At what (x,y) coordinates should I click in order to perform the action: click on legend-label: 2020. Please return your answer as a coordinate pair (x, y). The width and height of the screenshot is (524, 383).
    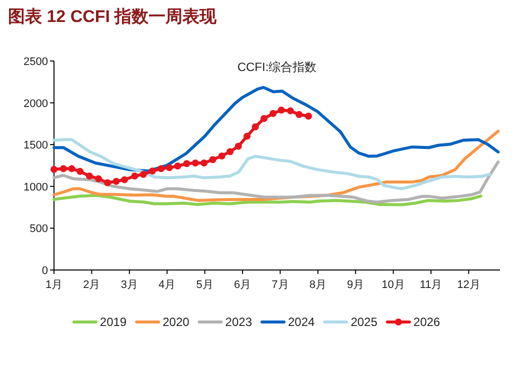
    Looking at the image, I should click on (176, 322).